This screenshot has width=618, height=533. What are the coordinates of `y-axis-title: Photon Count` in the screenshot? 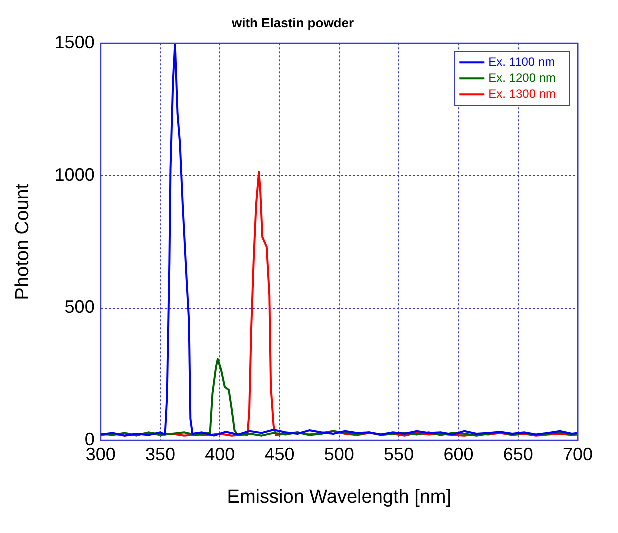 It's located at (23, 241).